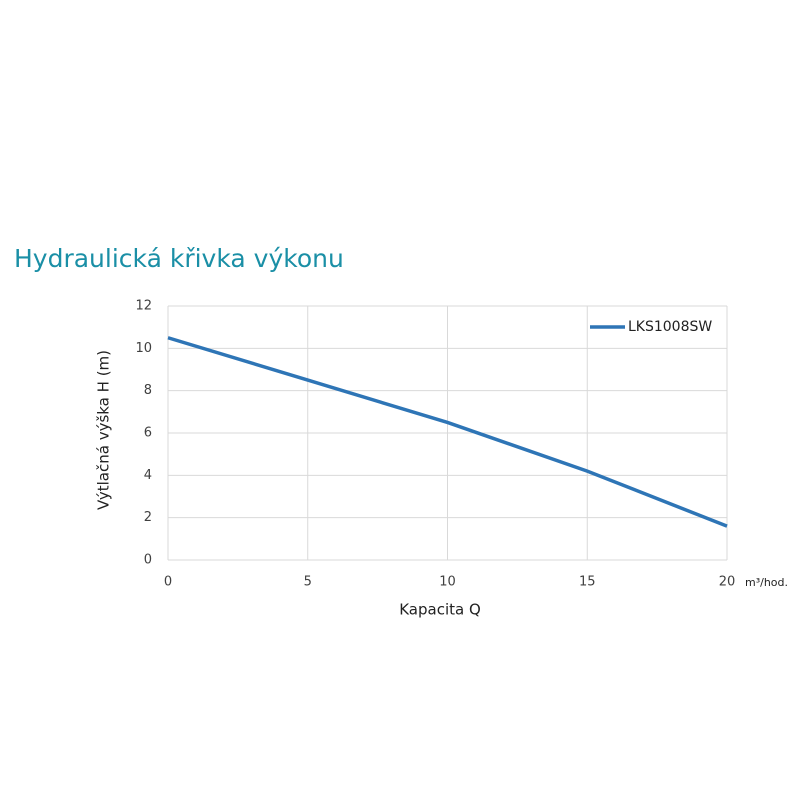 The image size is (800, 800). What do you see at coordinates (148, 517) in the screenshot?
I see `y-tick-label: 2` at bounding box center [148, 517].